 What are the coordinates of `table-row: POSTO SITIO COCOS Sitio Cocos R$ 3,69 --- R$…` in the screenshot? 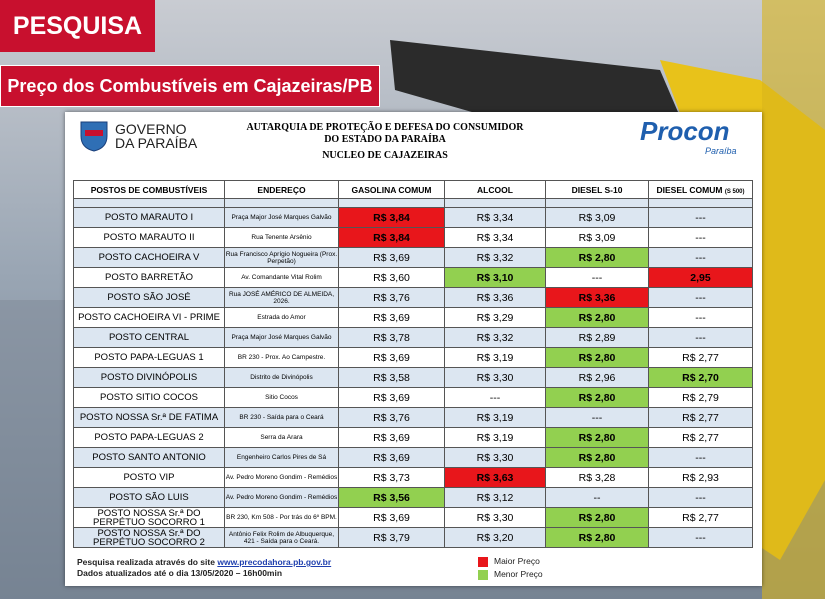 It's located at (413, 397).